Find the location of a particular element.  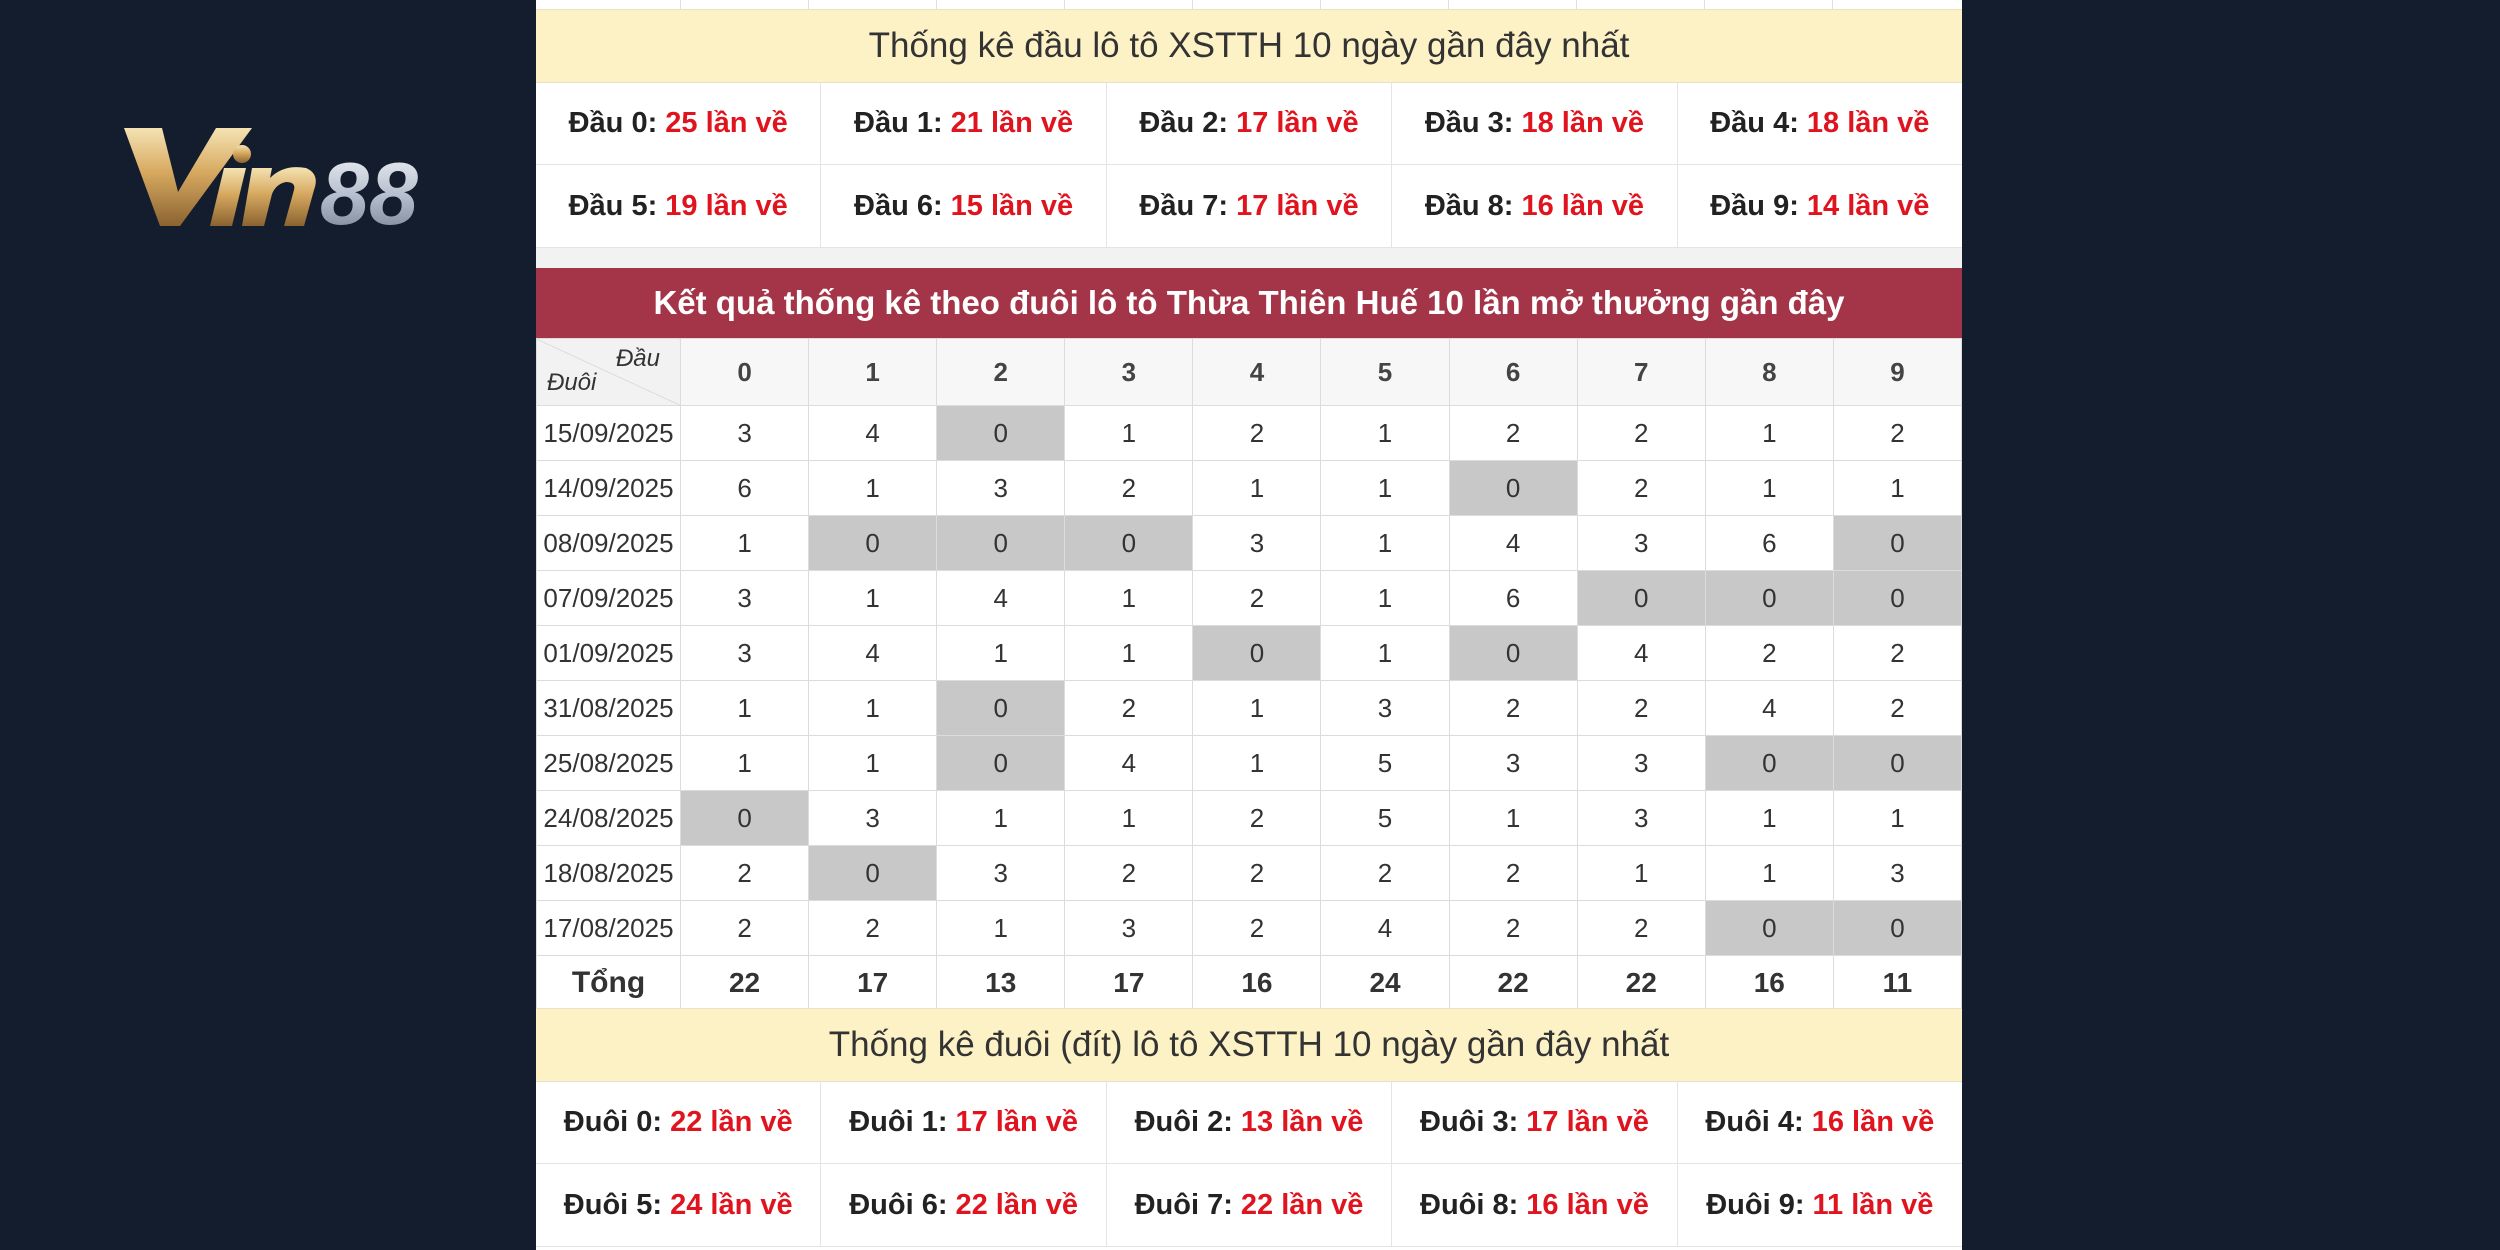

vin88-logo: 88 is located at coordinates (271, 181).